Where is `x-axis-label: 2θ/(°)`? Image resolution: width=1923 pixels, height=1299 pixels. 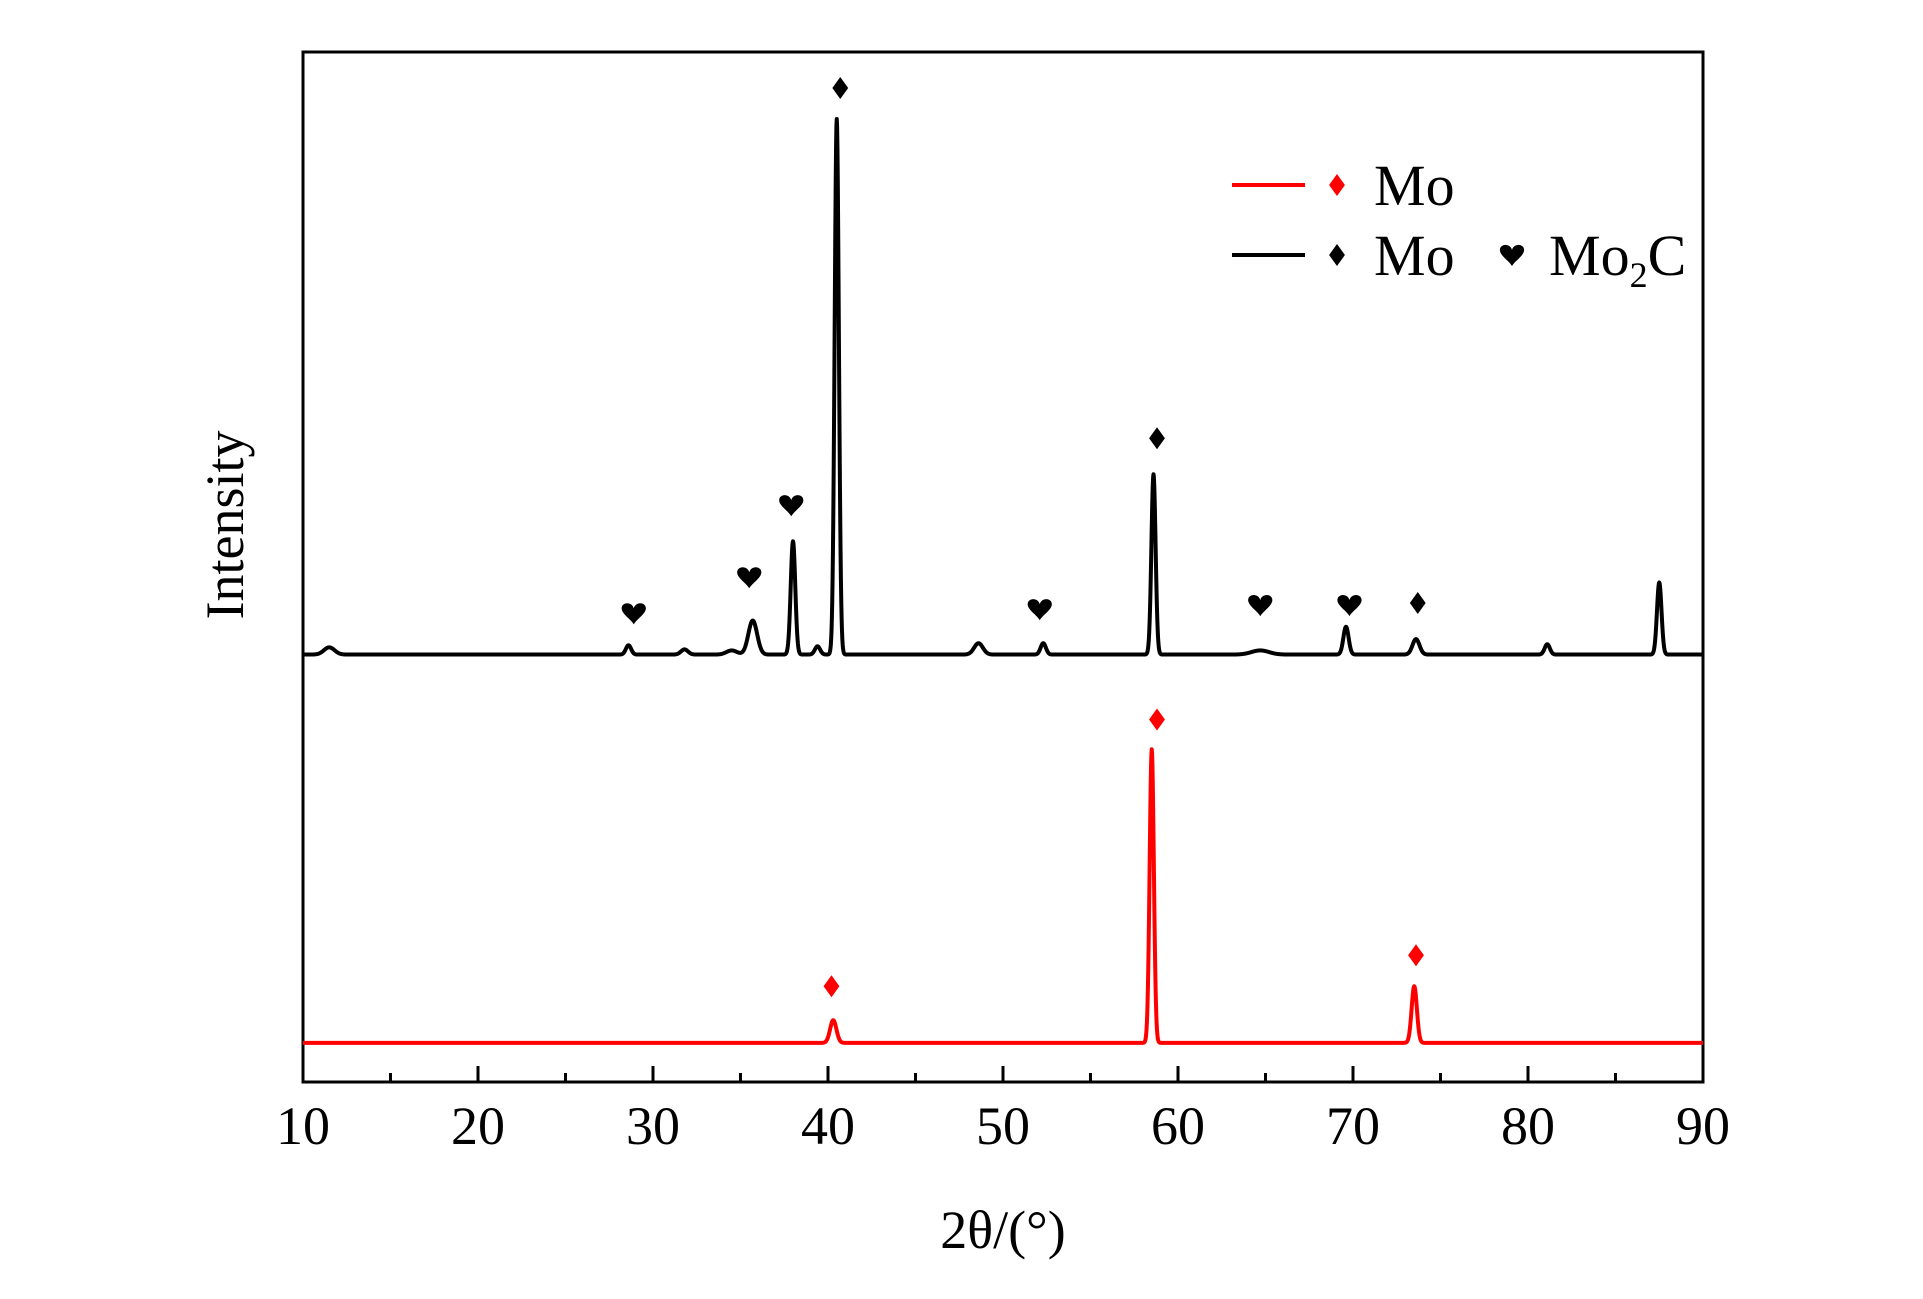
x-axis-label: 2θ/(°) is located at coordinates (1002, 1230).